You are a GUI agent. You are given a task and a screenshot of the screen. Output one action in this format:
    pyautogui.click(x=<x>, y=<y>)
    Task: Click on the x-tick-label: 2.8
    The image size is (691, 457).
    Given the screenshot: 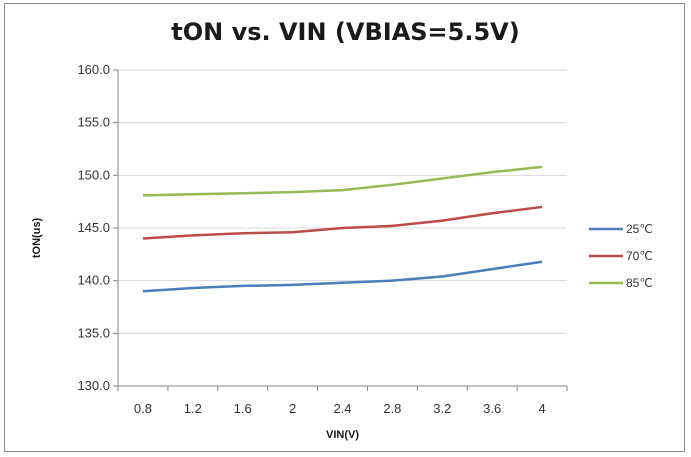 What is the action you would take?
    pyautogui.click(x=392, y=408)
    